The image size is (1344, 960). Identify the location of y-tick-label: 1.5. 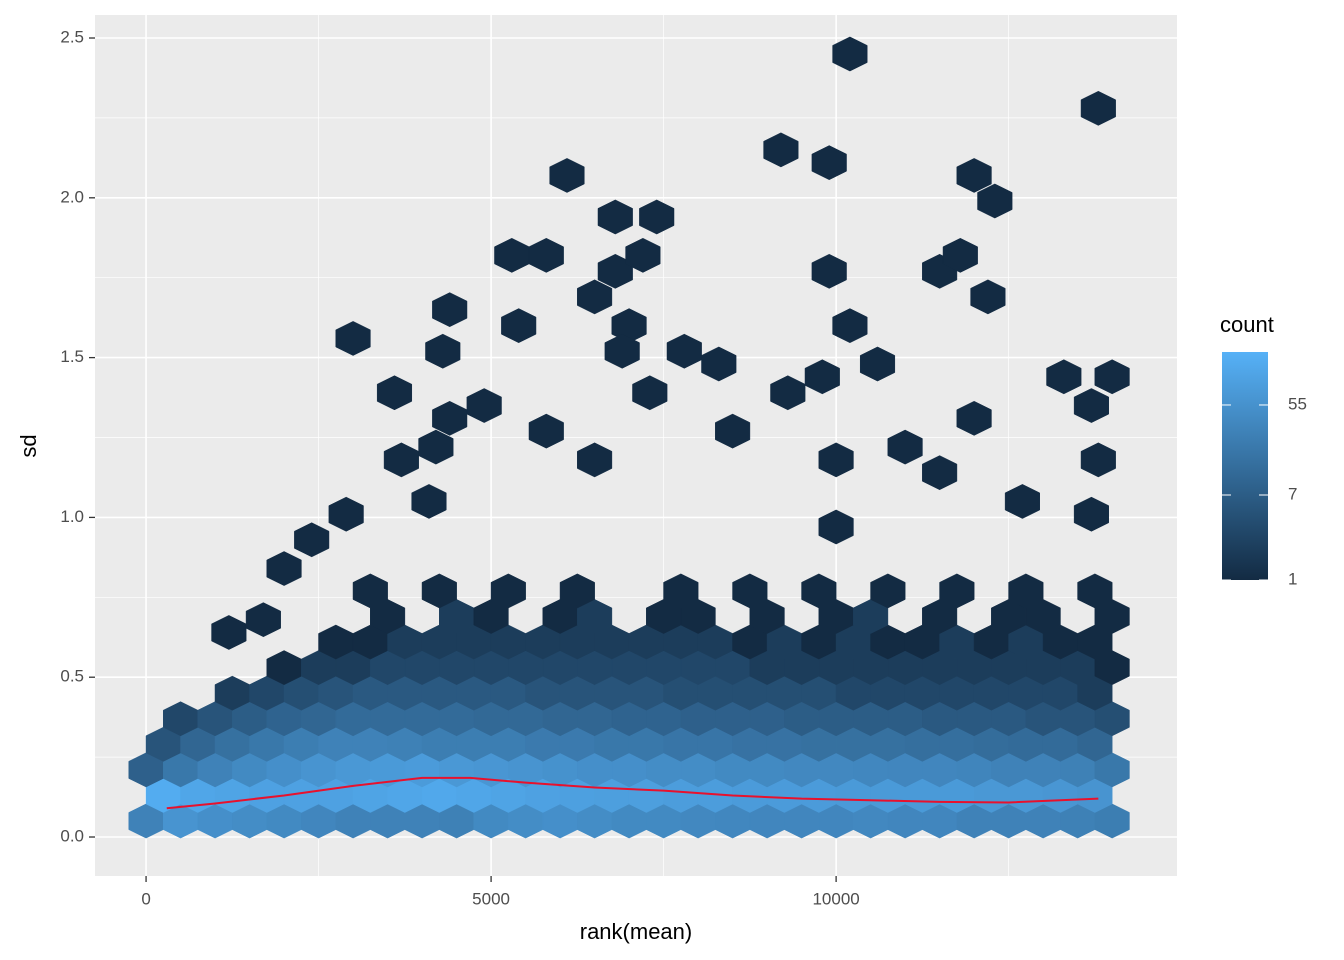
(72, 356).